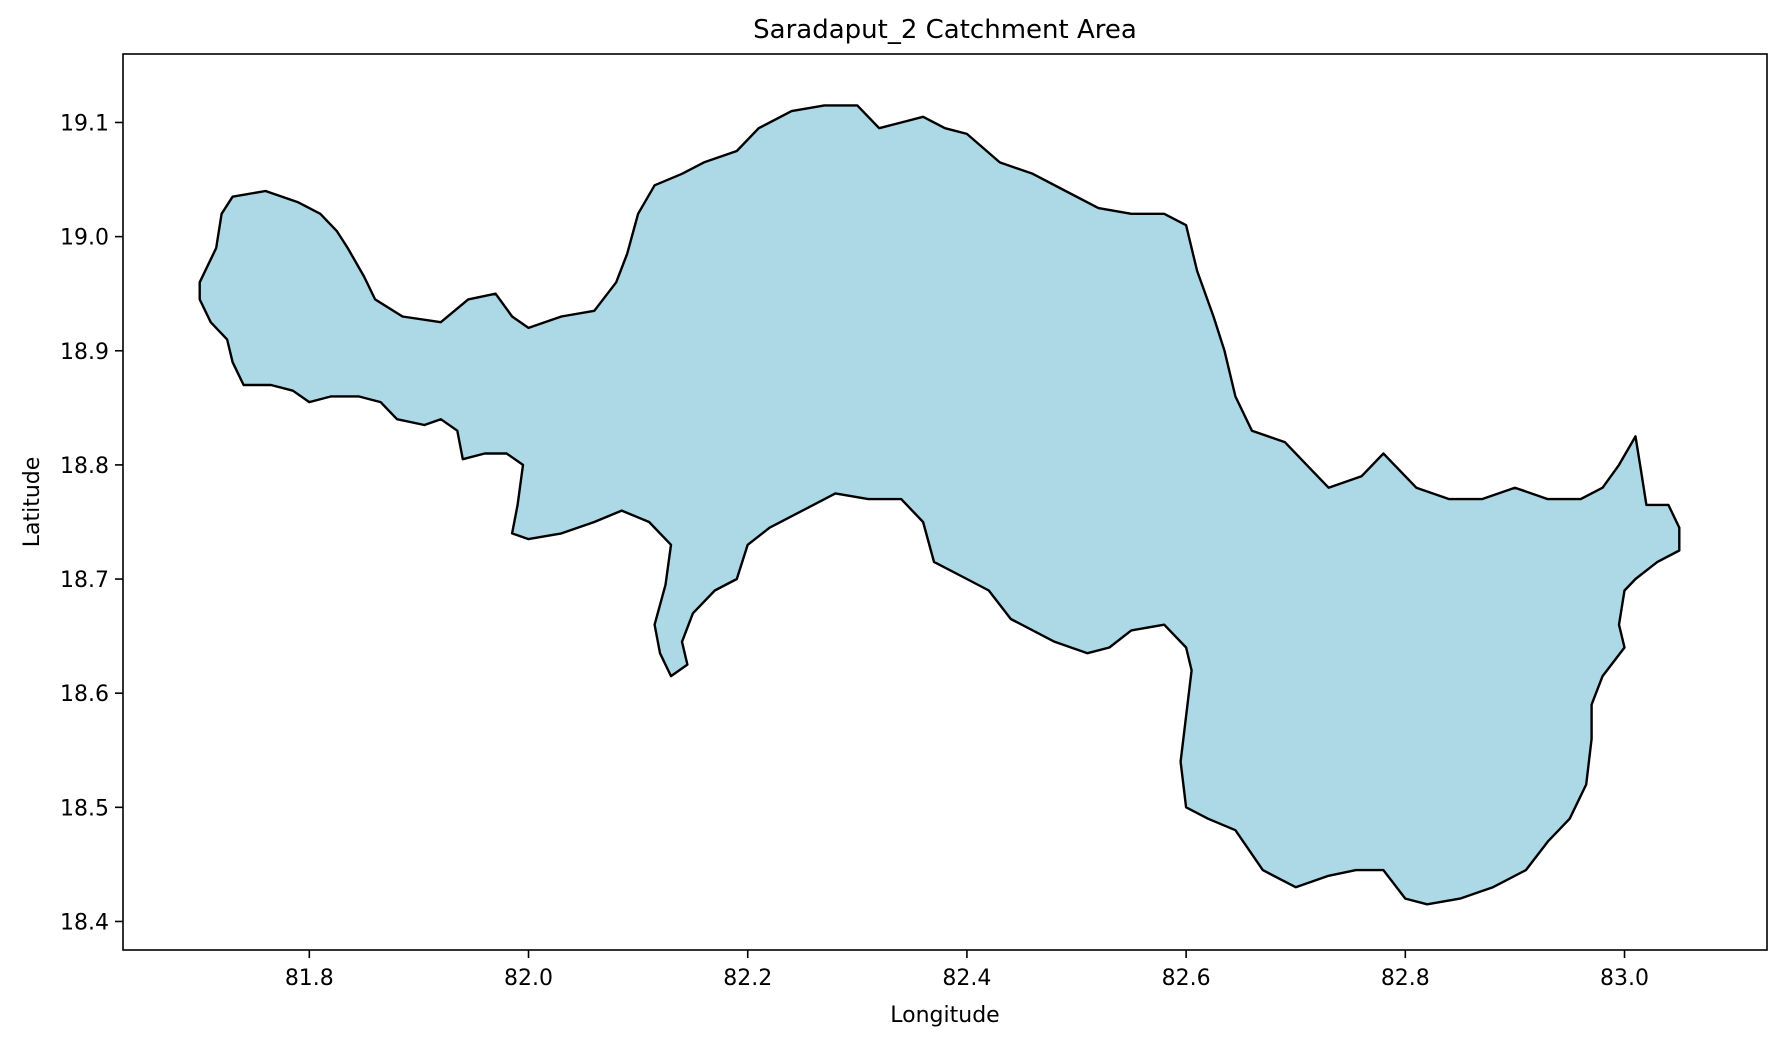 The image size is (1780, 1043). What do you see at coordinates (84, 808) in the screenshot?
I see `y-tick-label: 18.5` at bounding box center [84, 808].